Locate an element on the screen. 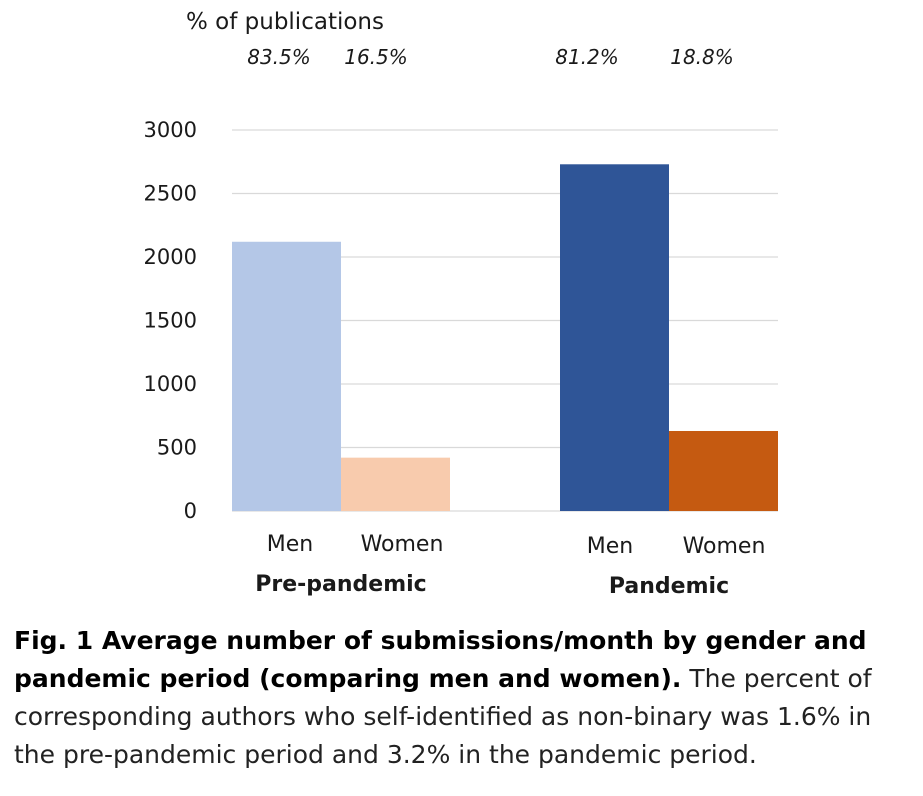 Image resolution: width=923 pixels, height=796 pixels. y-tick-label: 2500 is located at coordinates (170, 194).